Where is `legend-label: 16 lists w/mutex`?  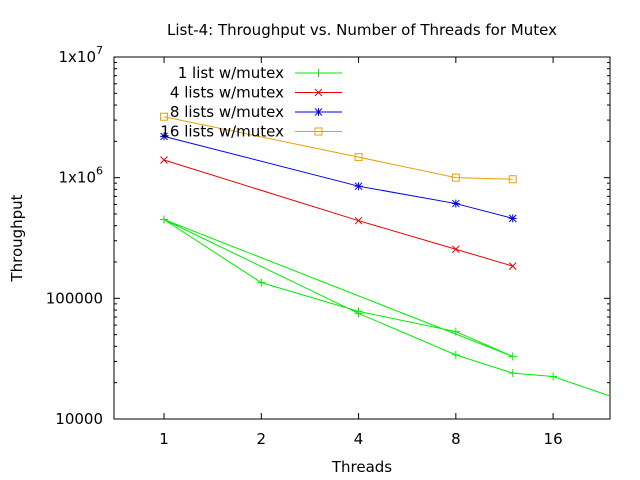
legend-label: 16 lists w/mutex is located at coordinates (222, 132).